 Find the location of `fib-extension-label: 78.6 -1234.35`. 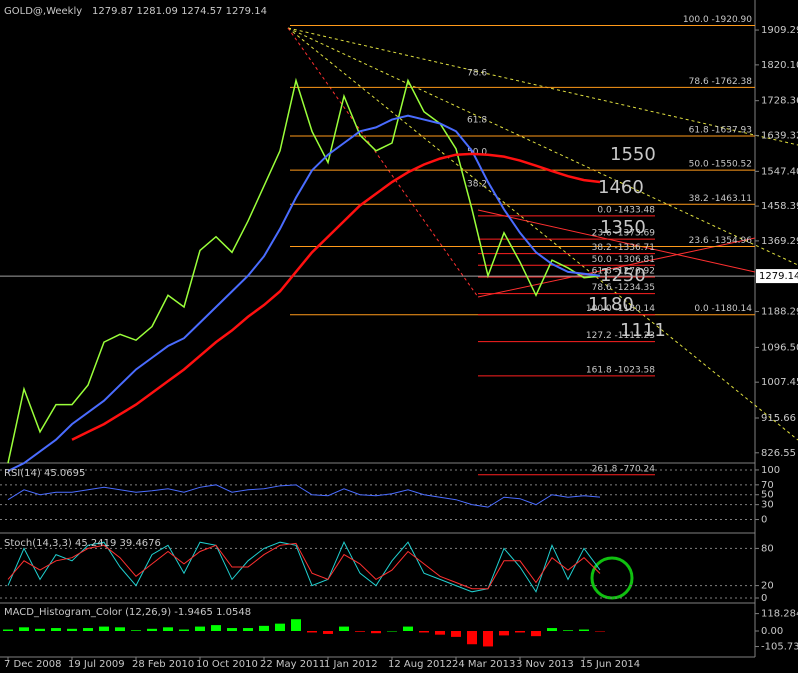

fib-extension-label: 78.6 -1234.35 is located at coordinates (623, 288).